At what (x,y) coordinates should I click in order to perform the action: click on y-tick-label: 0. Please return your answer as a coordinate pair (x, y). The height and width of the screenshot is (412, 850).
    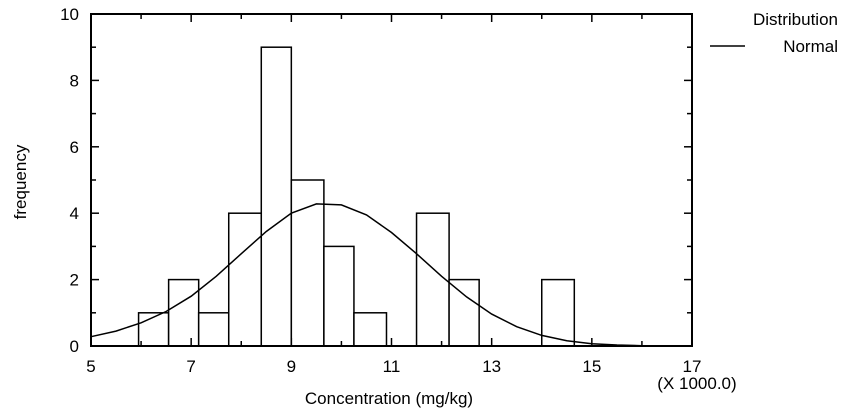
    Looking at the image, I should click on (74, 346).